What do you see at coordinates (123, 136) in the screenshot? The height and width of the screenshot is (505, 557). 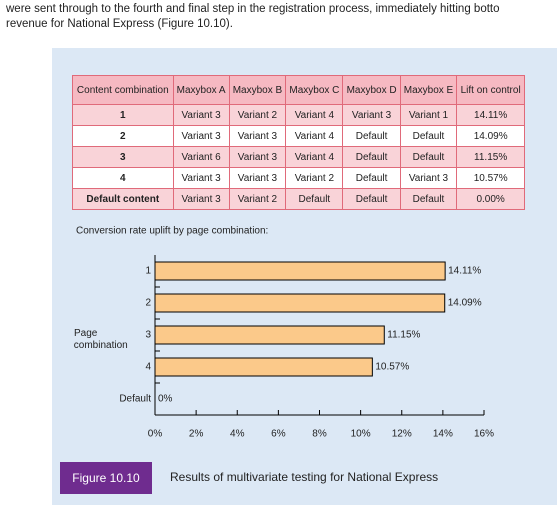 I see `table-cell: 2` at bounding box center [123, 136].